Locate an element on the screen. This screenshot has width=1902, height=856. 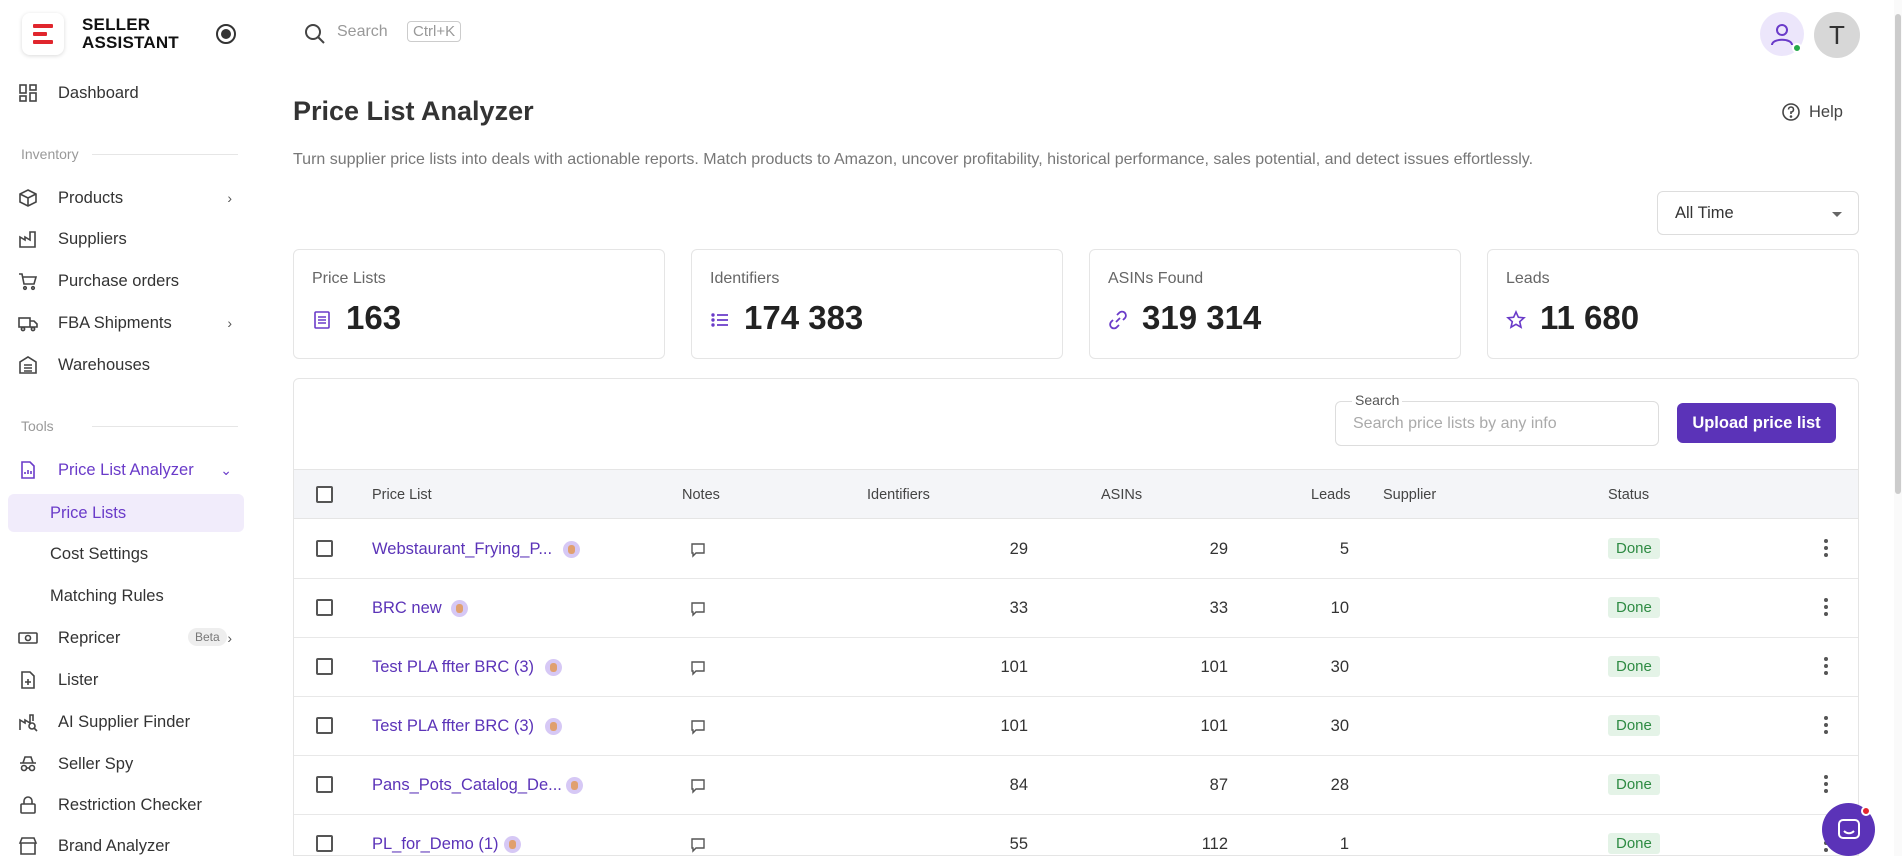
column-header-notes: Notes is located at coordinates (701, 495).